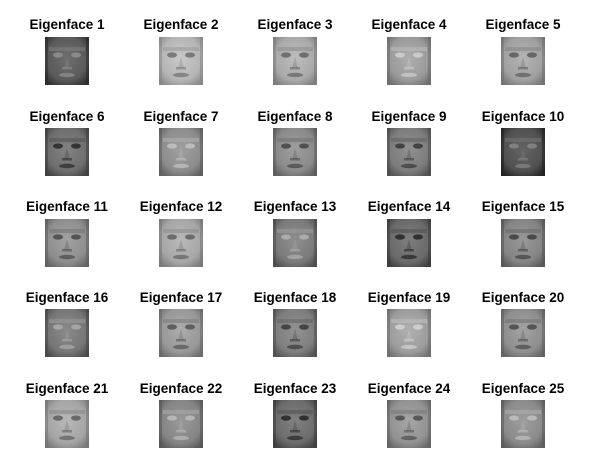 The width and height of the screenshot is (592, 476). Describe the element at coordinates (295, 388) in the screenshot. I see `eigenface-title: Eigenface 23` at that location.